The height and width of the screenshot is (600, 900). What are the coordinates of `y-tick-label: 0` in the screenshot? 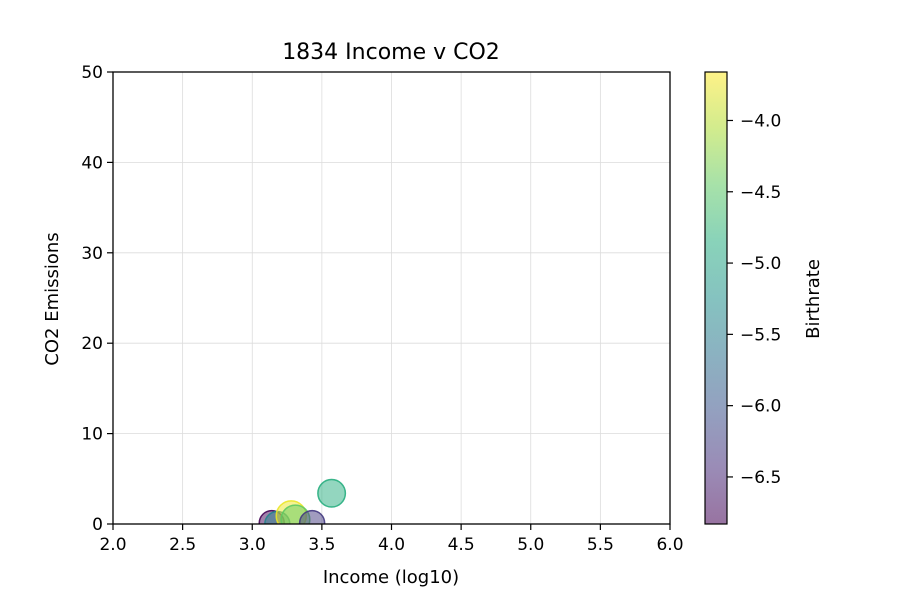 It's located at (97, 525).